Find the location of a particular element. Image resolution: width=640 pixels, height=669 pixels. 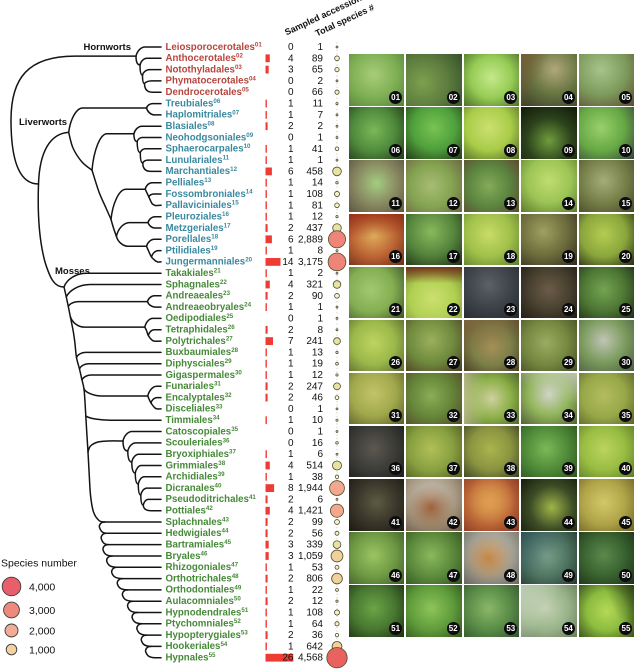

svg-text: 11 is located at coordinates (318, 104).